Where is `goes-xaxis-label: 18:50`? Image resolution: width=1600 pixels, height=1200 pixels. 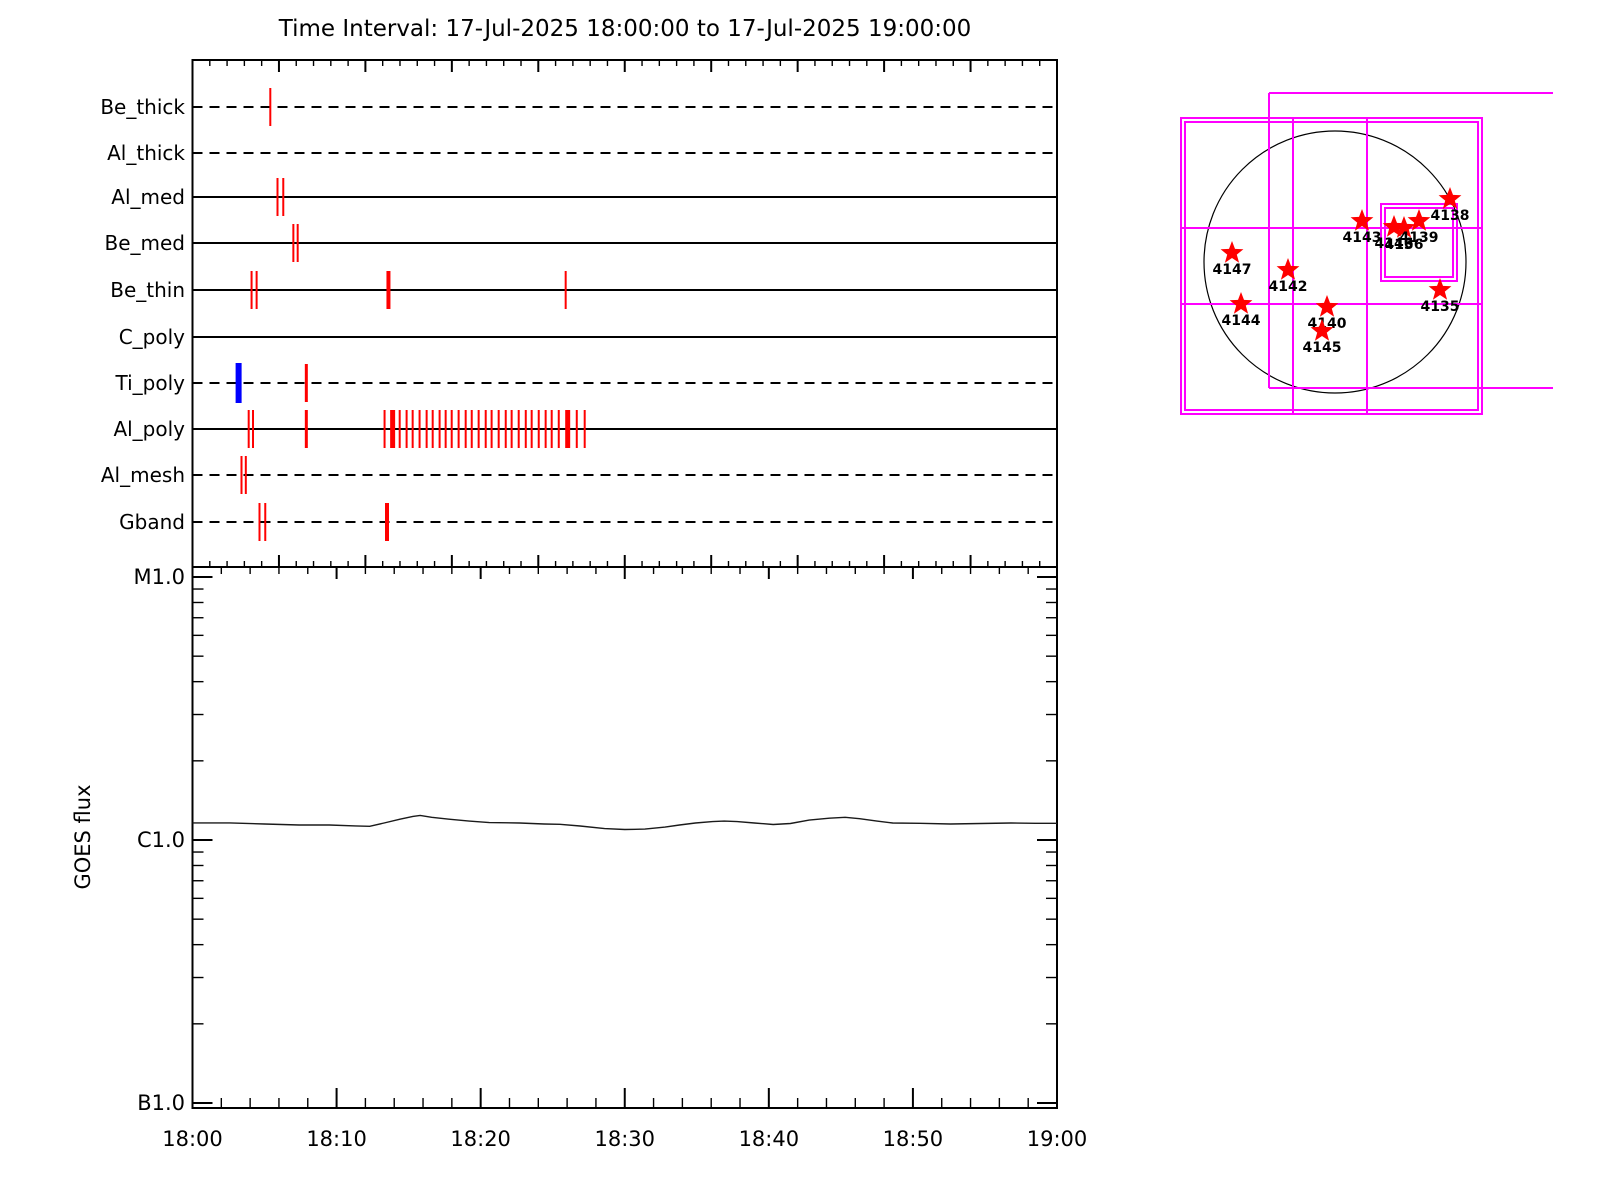 goes-xaxis-label: 18:50 is located at coordinates (913, 1139).